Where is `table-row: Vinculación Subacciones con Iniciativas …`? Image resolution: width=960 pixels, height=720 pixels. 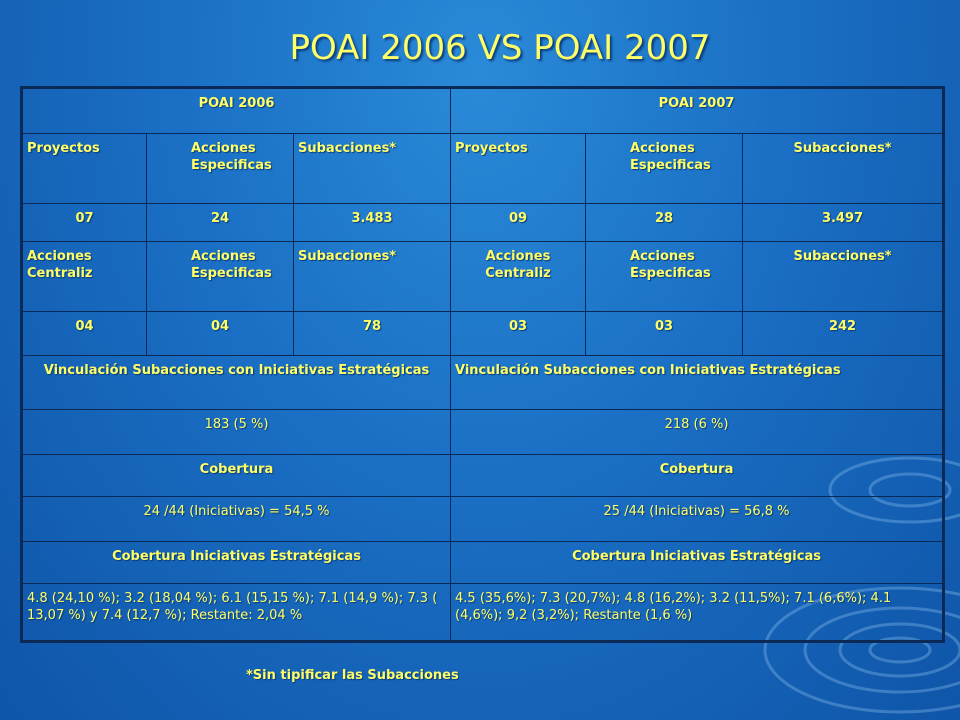 table-row: Vinculación Subacciones con Iniciativas … is located at coordinates (482, 382).